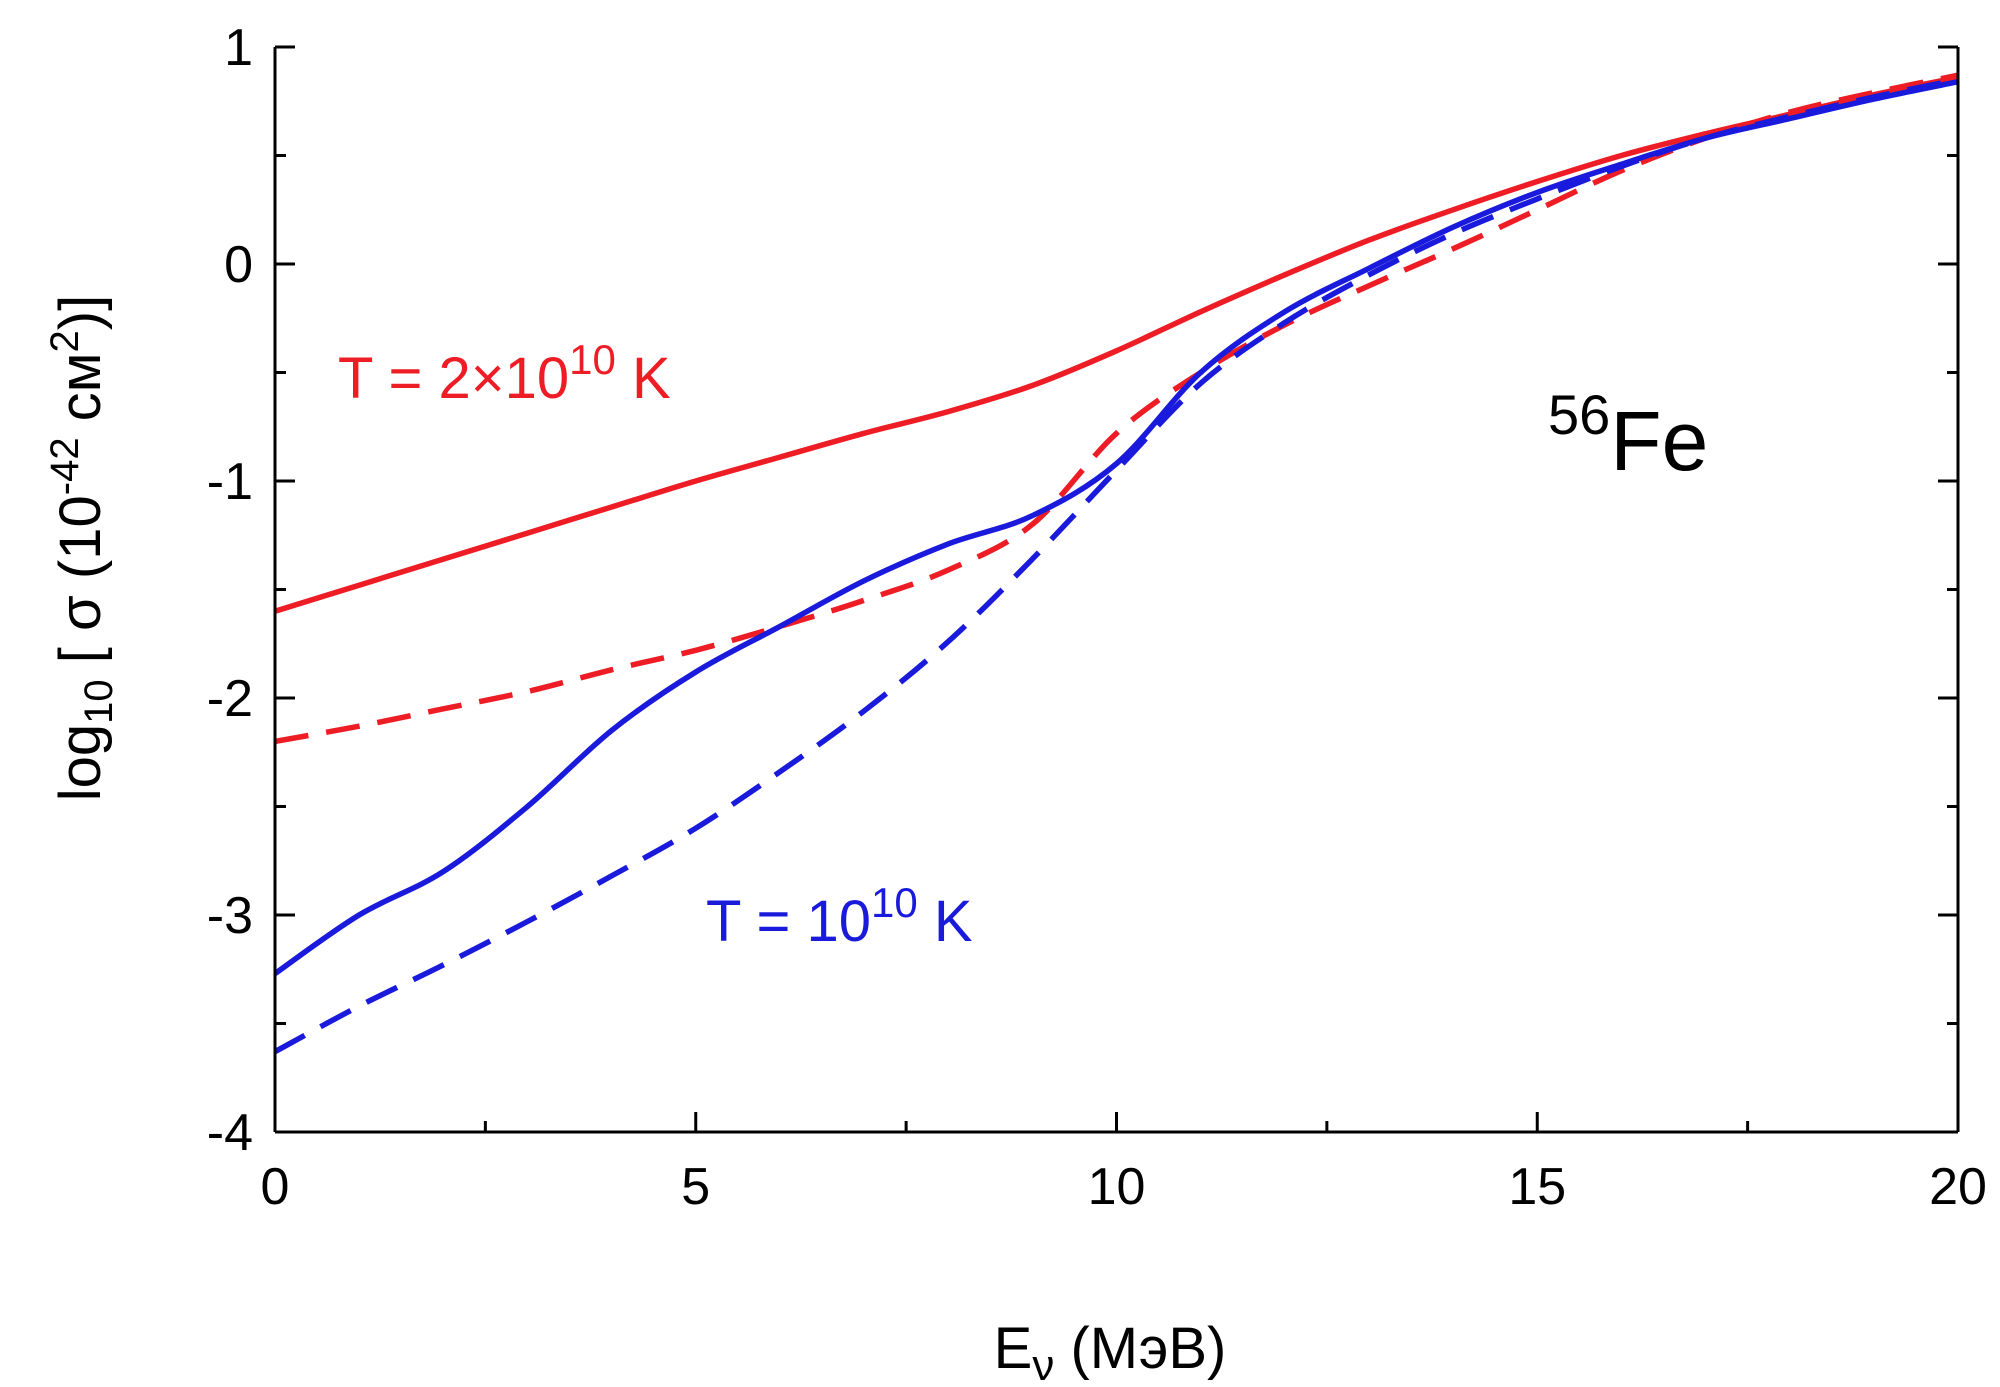 Image resolution: width=2000 pixels, height=1387 pixels. Describe the element at coordinates (275, 1187) in the screenshot. I see `x-tick-label: 0` at that location.